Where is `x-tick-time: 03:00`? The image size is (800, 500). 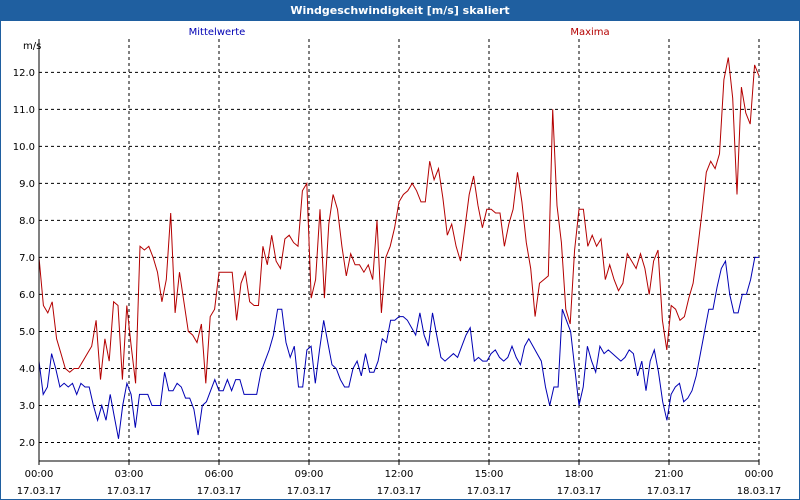
x-tick-time: 03:00 is located at coordinates (129, 474).